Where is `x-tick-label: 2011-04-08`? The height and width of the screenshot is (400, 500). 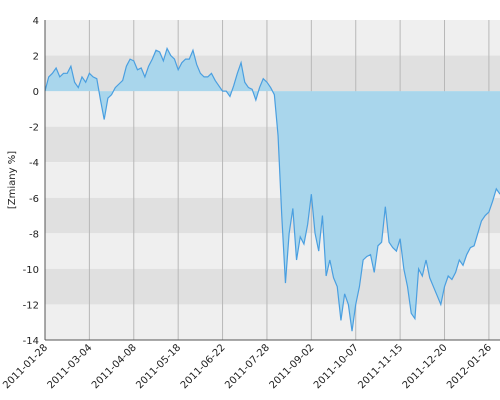 x-tick-label: 2011-04-08 is located at coordinates (114, 366).